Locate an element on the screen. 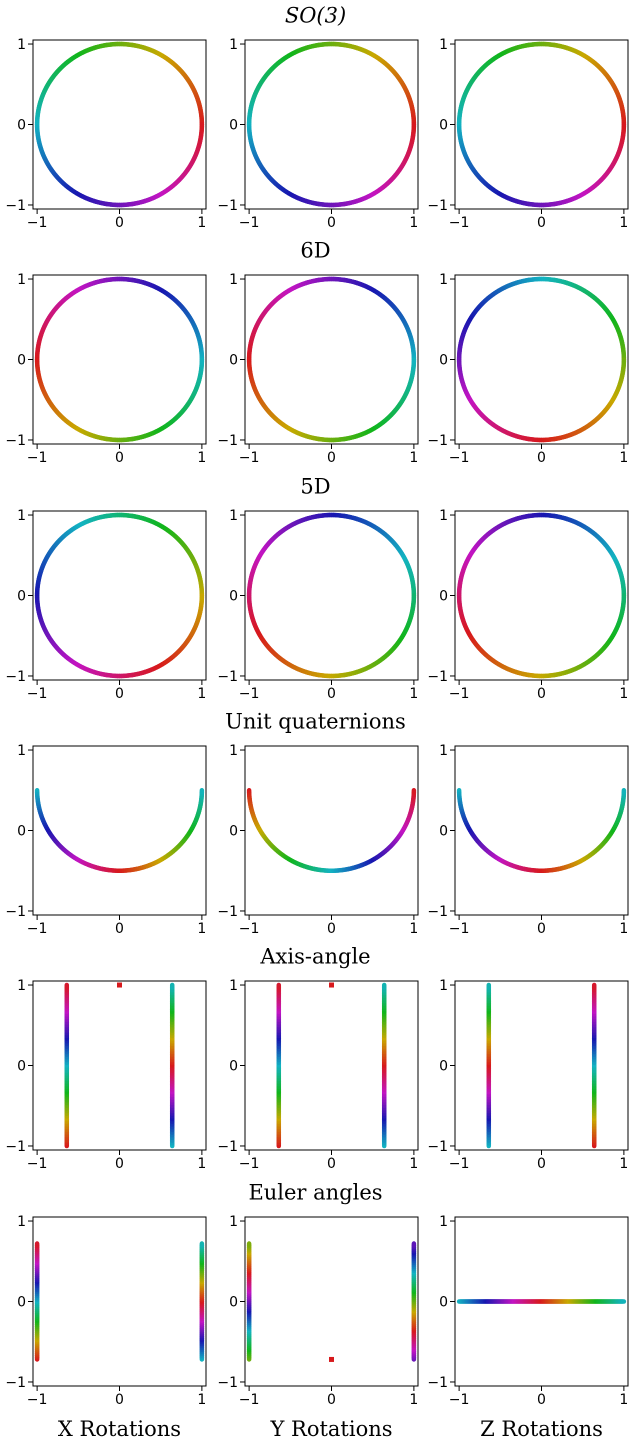 The image size is (631, 1449). row-title: Euler angles is located at coordinates (315, 1193).